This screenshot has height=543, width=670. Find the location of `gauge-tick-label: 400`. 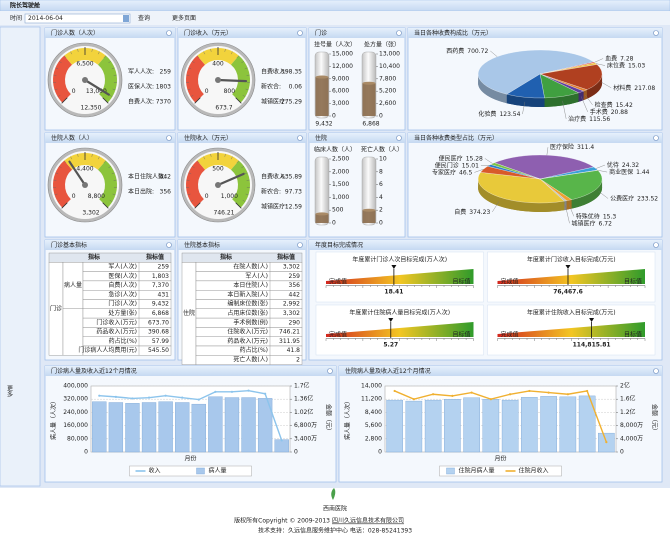

gauge-tick-label: 400 is located at coordinates (218, 64).